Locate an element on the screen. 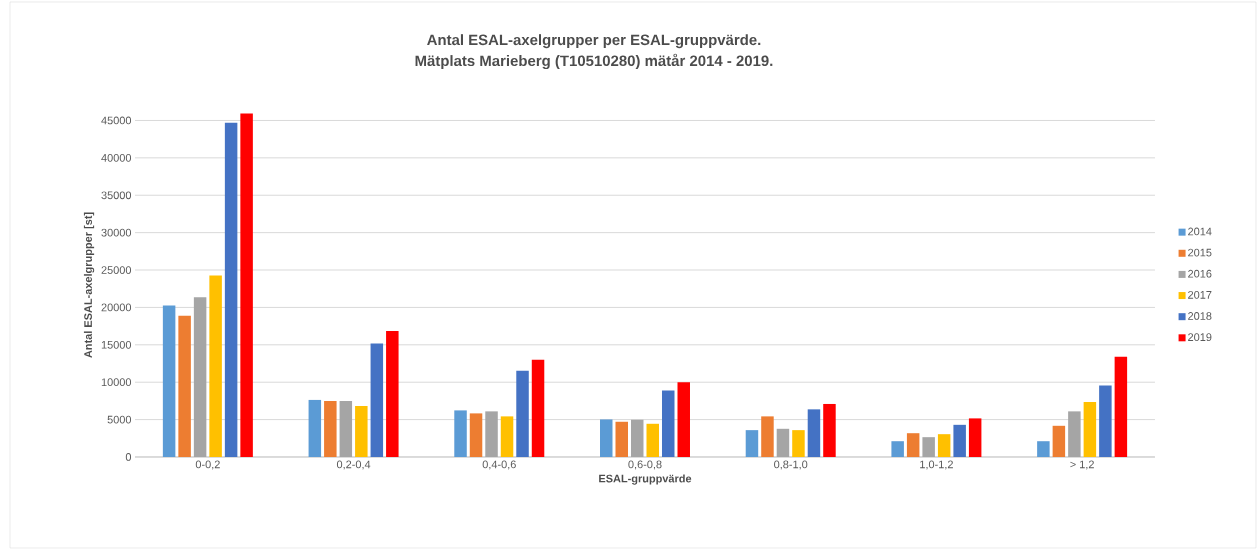  y-tick-label: 30000 is located at coordinates (116, 232).